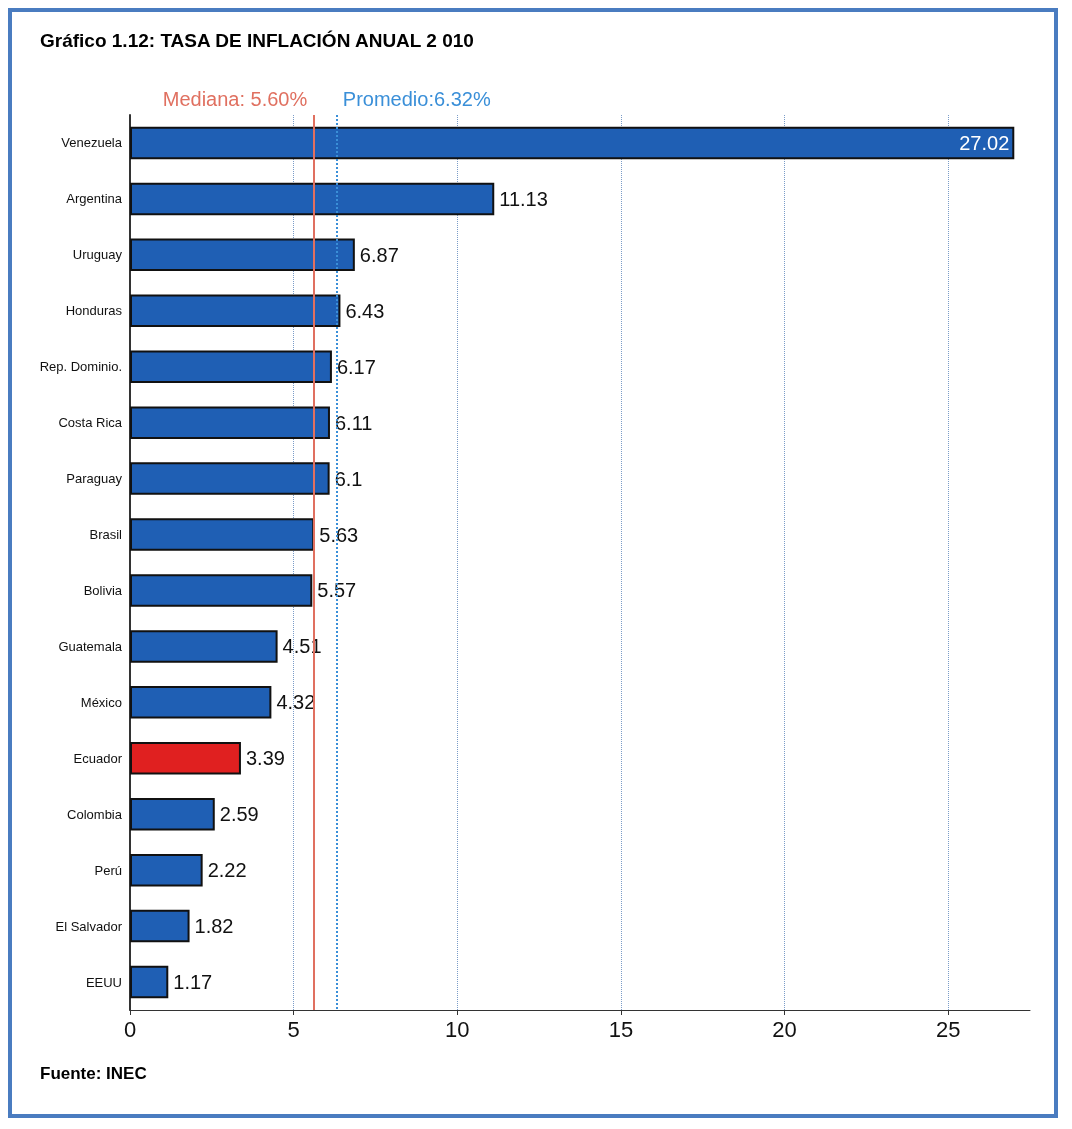 The width and height of the screenshot is (1072, 1129). I want to click on y-tick-label: Guatemala, so click(90, 646).